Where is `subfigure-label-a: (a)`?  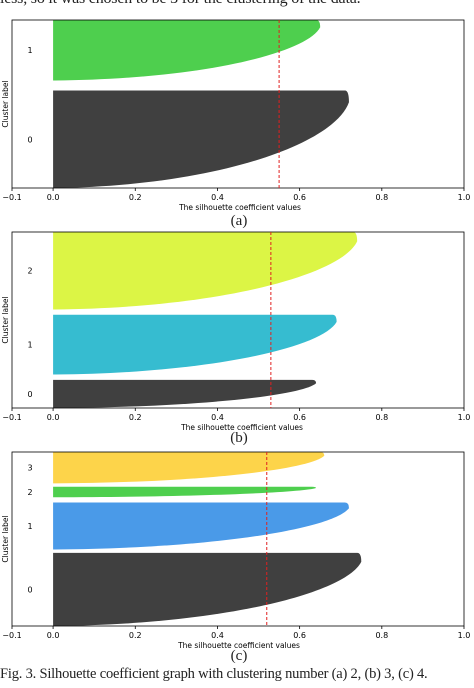
subfigure-label-a: (a) is located at coordinates (239, 221).